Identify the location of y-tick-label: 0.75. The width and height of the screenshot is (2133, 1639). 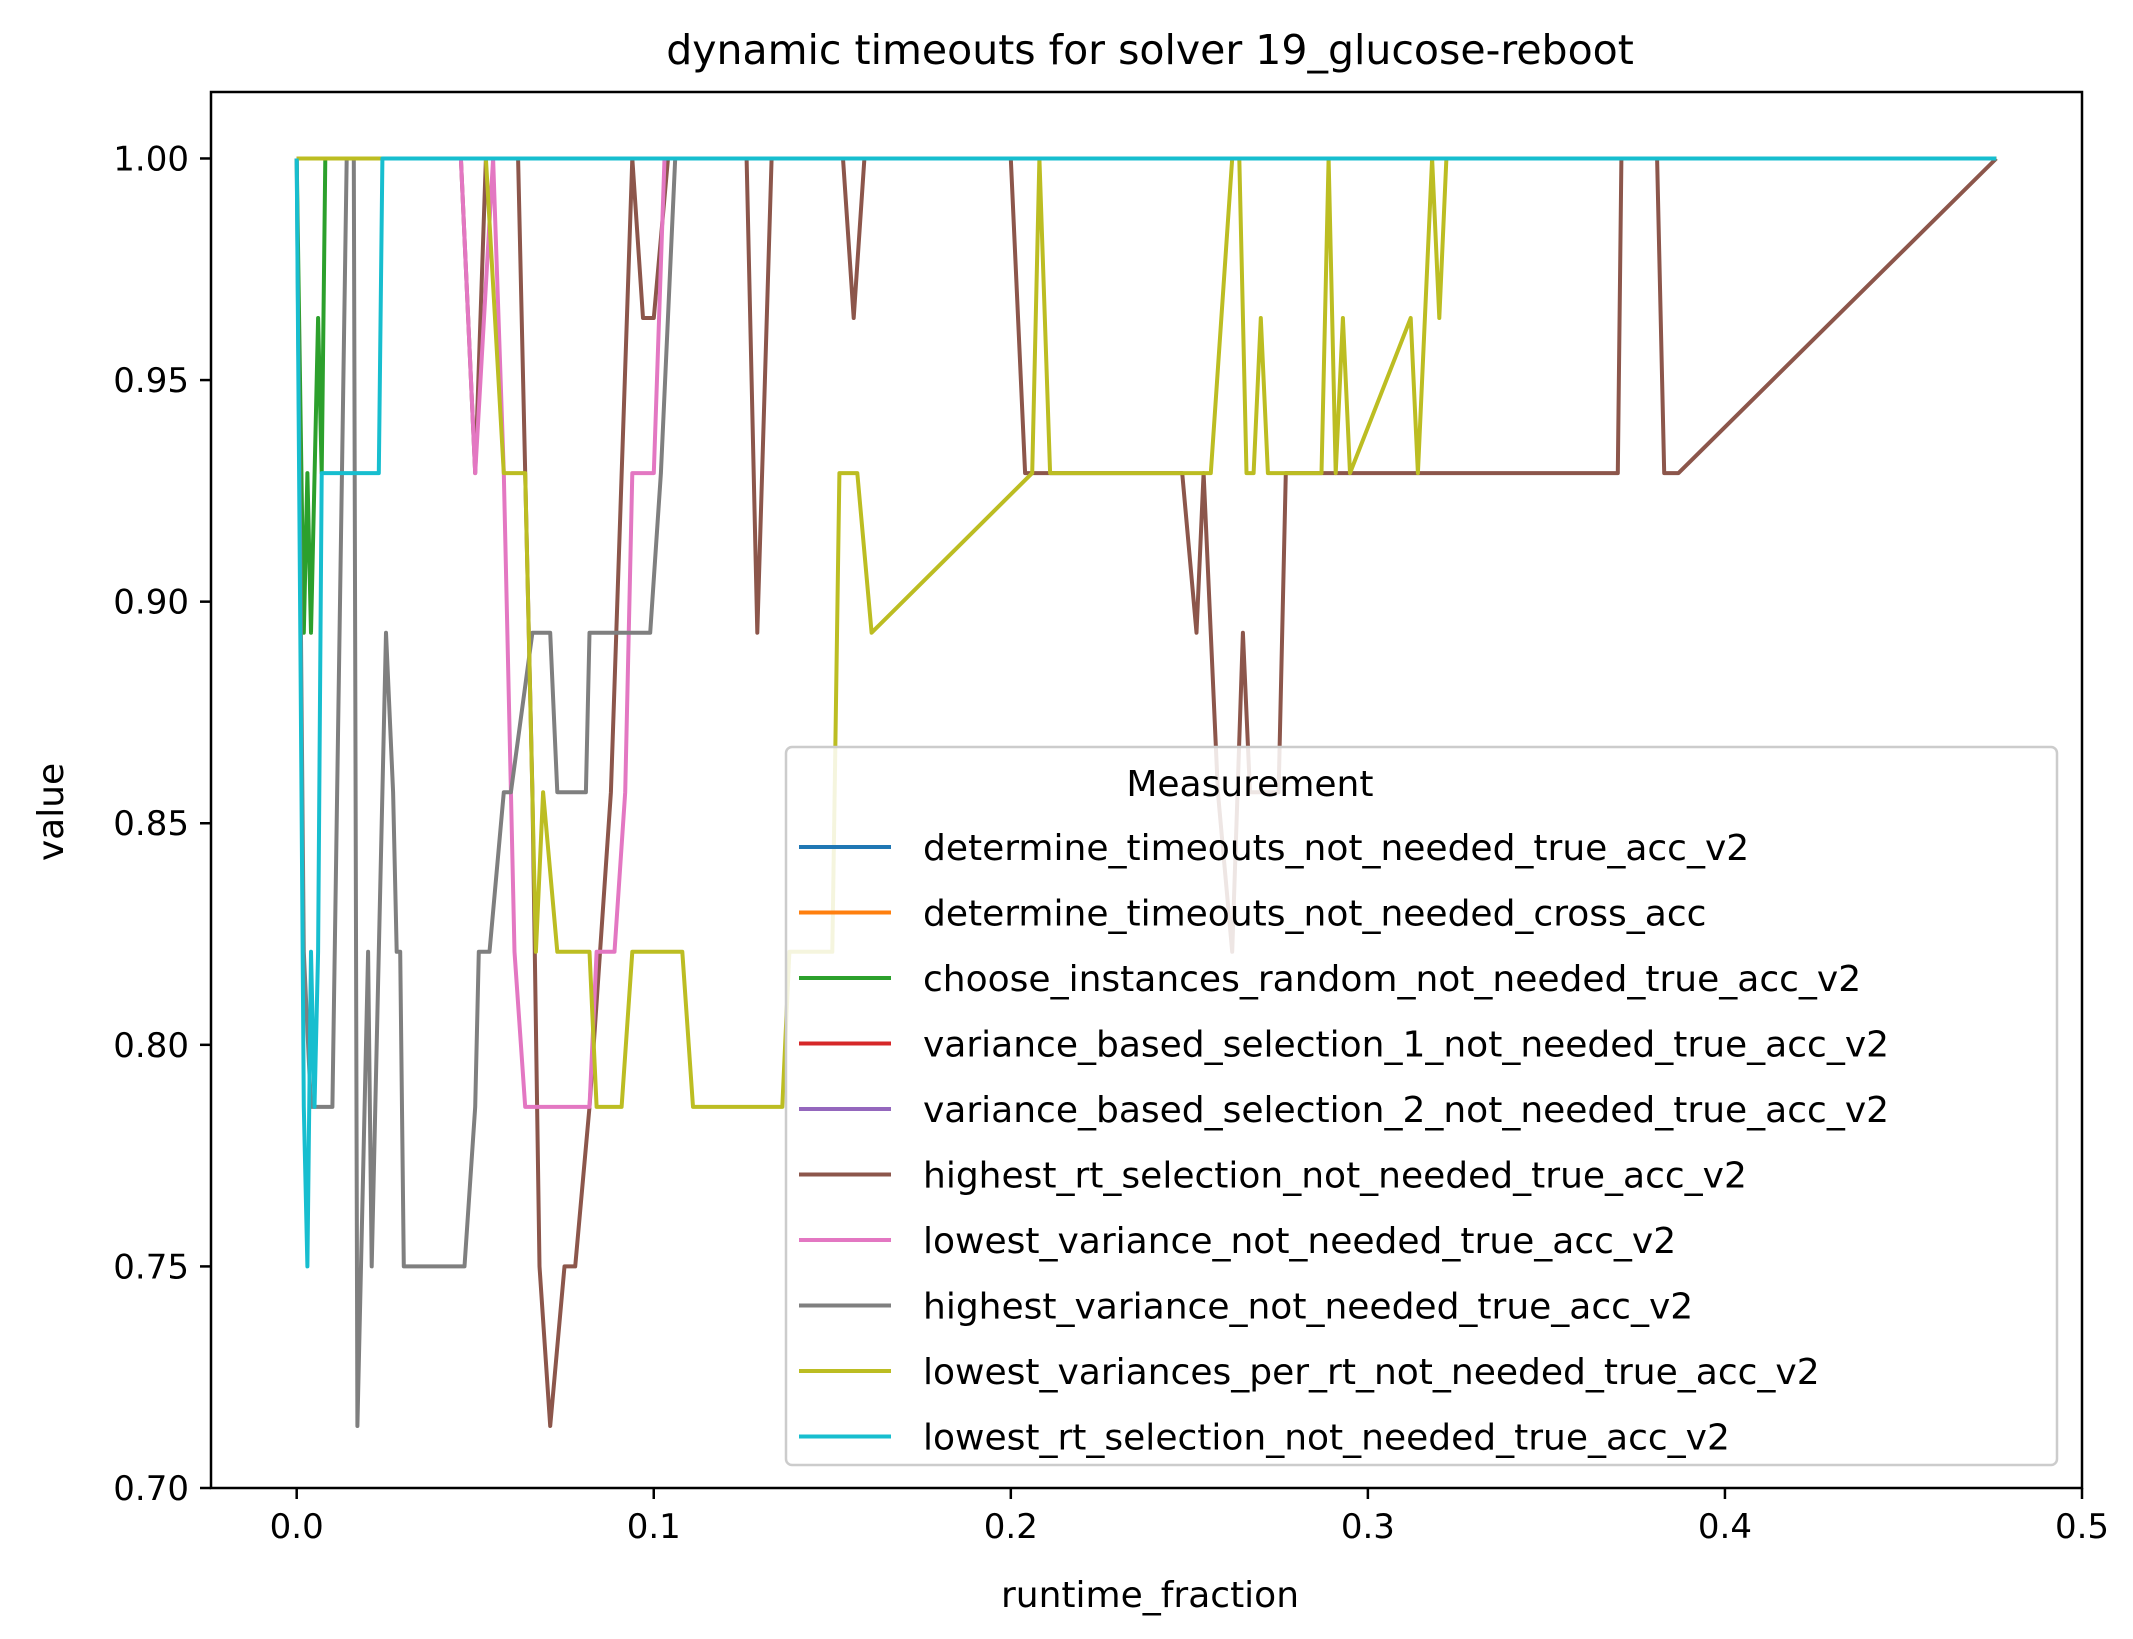
(151, 1267).